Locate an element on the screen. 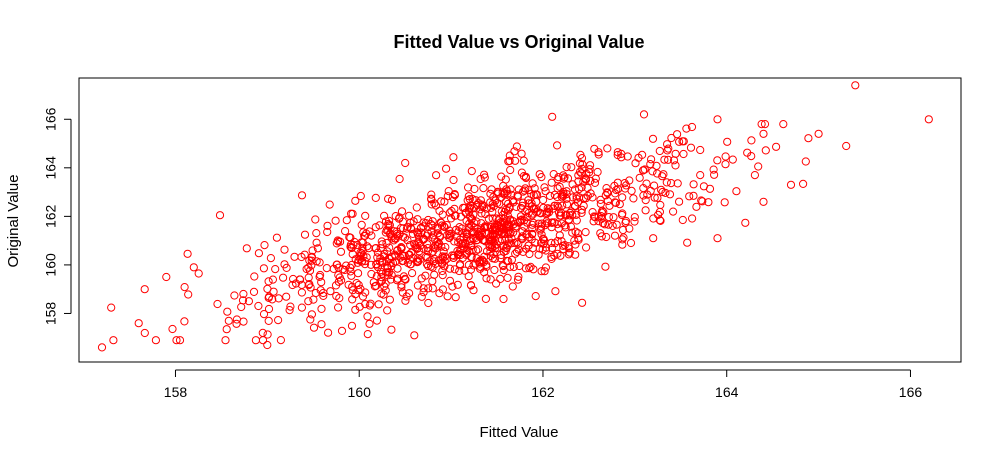 The height and width of the screenshot is (461, 1000). x-tick-label: 158 is located at coordinates (176, 392).